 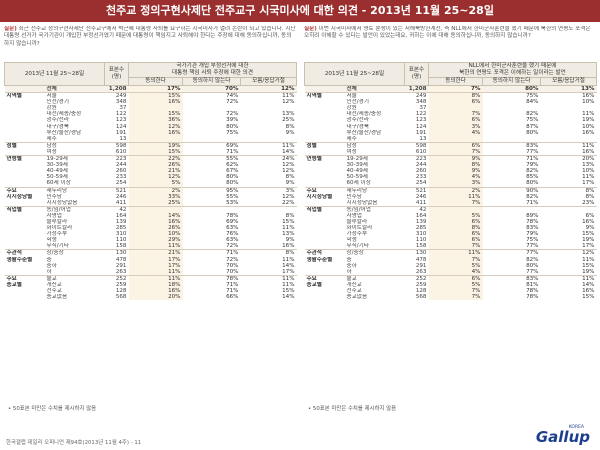 I want to click on table-row: 종교없음 568 20% 66% 14%, so click(x=151, y=297).